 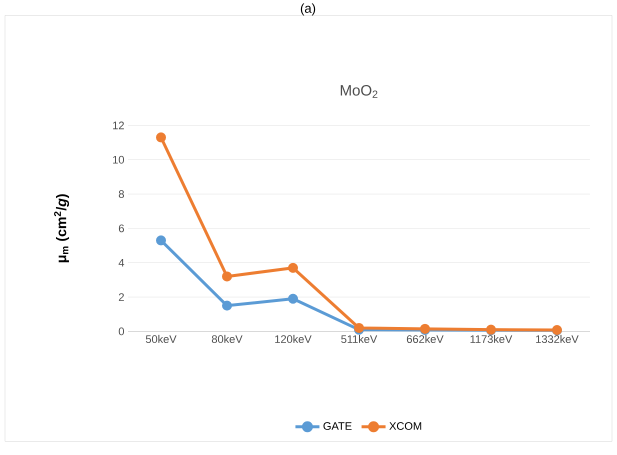 What do you see at coordinates (337, 426) in the screenshot?
I see `legend-label: GATE` at bounding box center [337, 426].